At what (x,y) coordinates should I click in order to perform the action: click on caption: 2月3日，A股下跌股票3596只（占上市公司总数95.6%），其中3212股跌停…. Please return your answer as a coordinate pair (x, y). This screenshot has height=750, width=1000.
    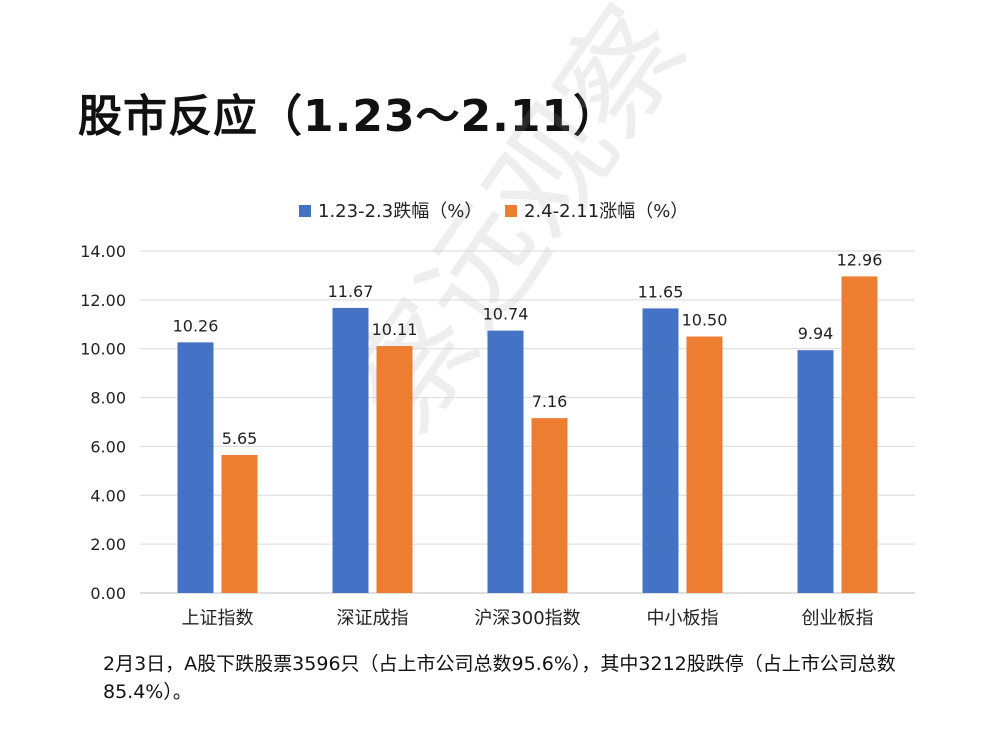
    Looking at the image, I should click on (499, 678).